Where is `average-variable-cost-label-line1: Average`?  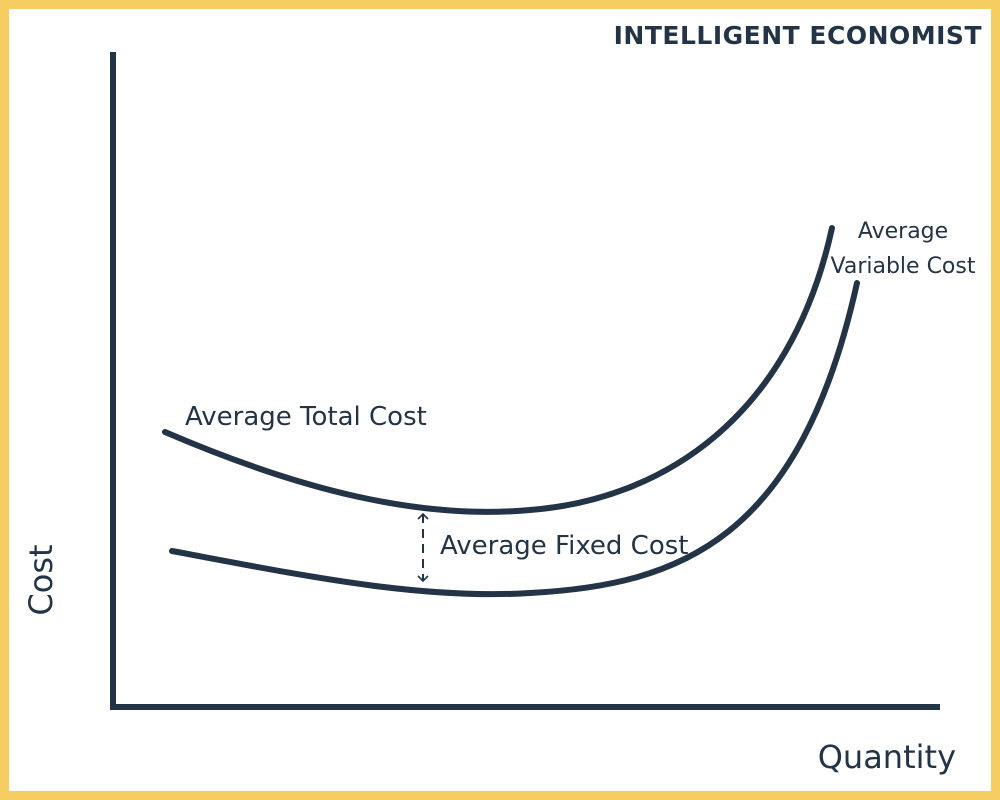 average-variable-cost-label-line1: Average is located at coordinates (903, 231).